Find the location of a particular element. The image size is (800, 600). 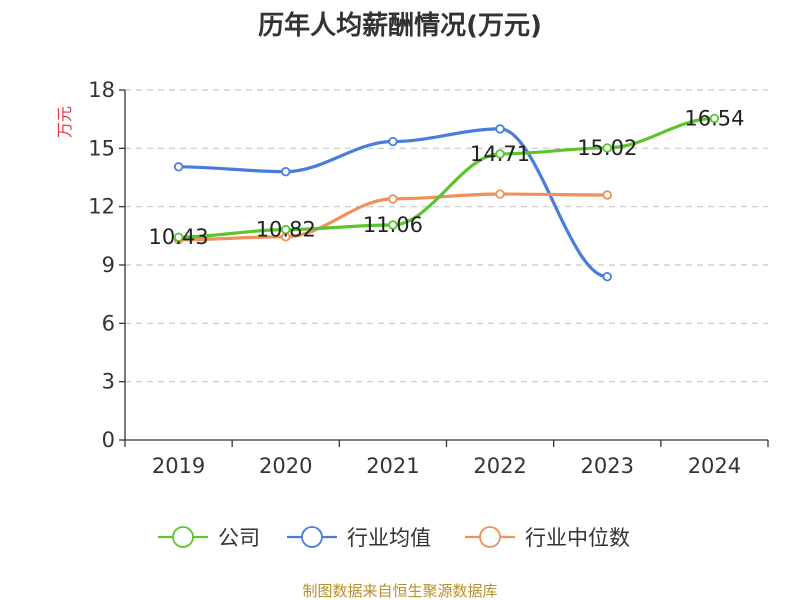

series-line is located at coordinates (446, 177).